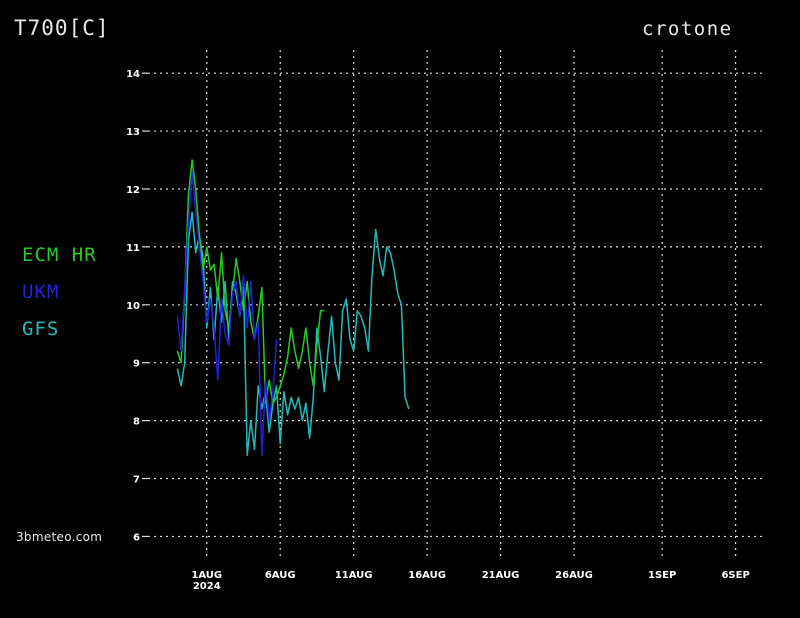 The width and height of the screenshot is (800, 618). What do you see at coordinates (136, 480) in the screenshot?
I see `y-tick-label: 7` at bounding box center [136, 480].